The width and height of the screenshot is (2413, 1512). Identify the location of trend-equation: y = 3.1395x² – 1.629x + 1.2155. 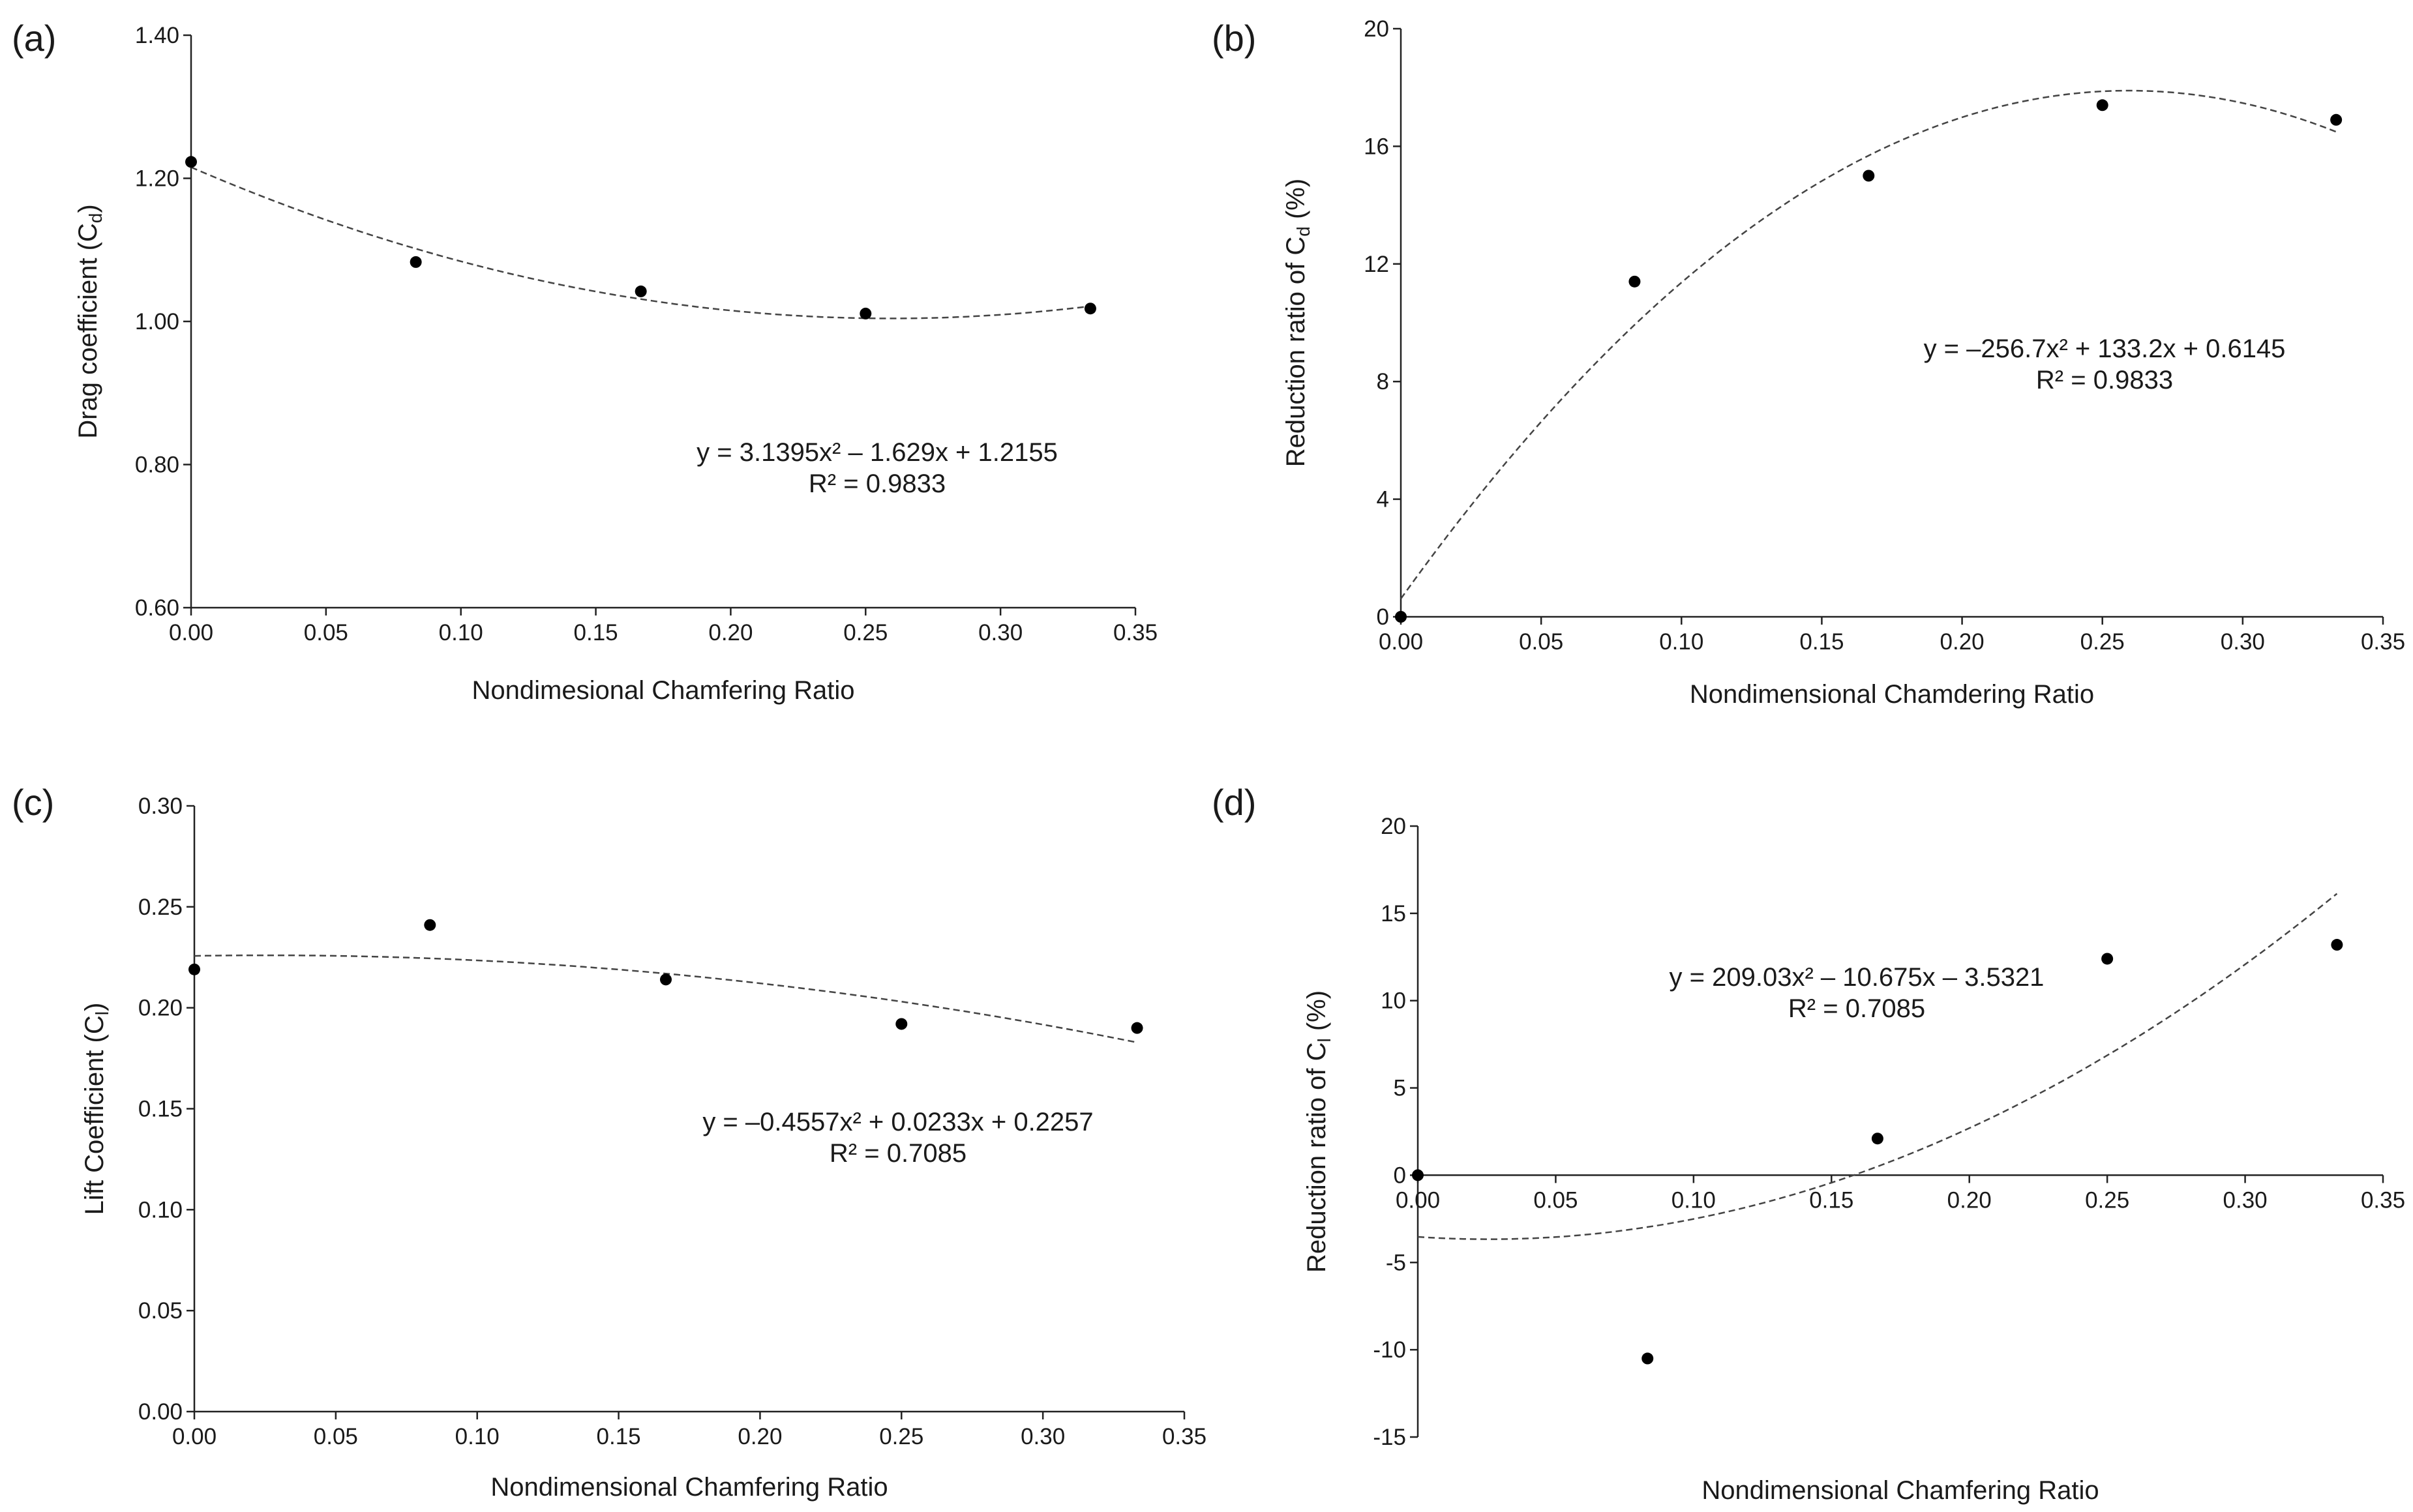
(877, 453).